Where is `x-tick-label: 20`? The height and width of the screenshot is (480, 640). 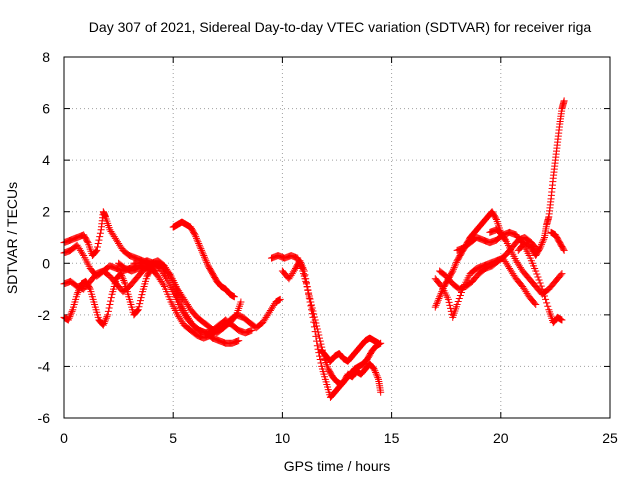 x-tick-label: 20 is located at coordinates (501, 438).